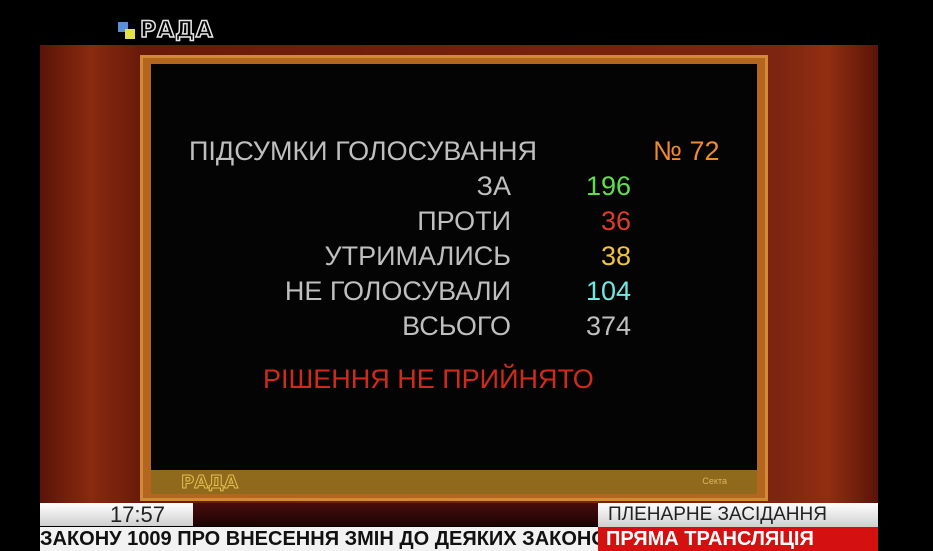  What do you see at coordinates (615, 221) in the screenshot?
I see `vote-value: 36` at bounding box center [615, 221].